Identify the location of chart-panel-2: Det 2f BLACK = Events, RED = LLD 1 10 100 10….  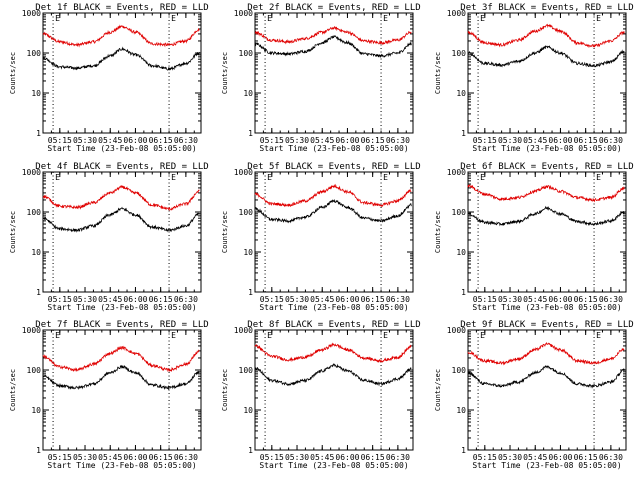
(321, 78).